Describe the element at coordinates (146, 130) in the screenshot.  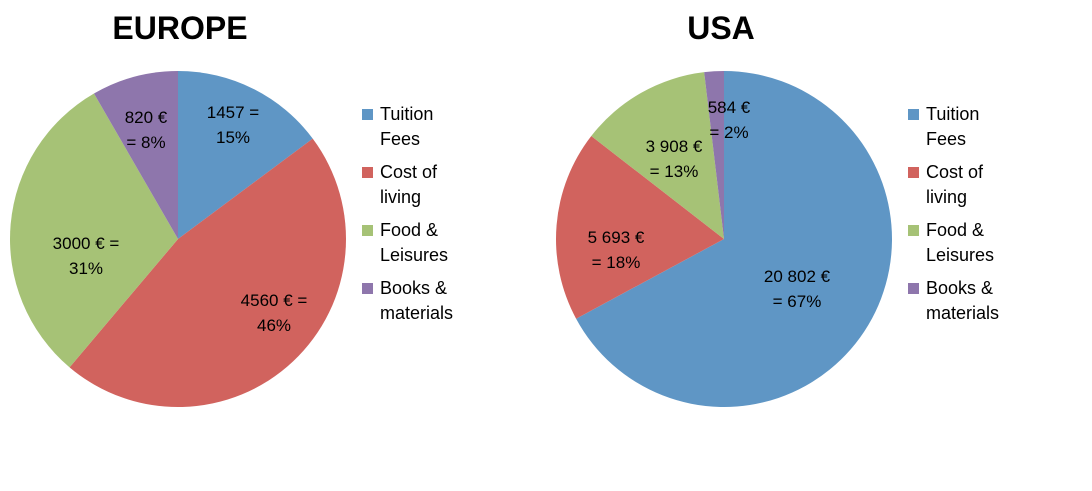
I see `data-label-books-materials: 820 € = 8%` at that location.